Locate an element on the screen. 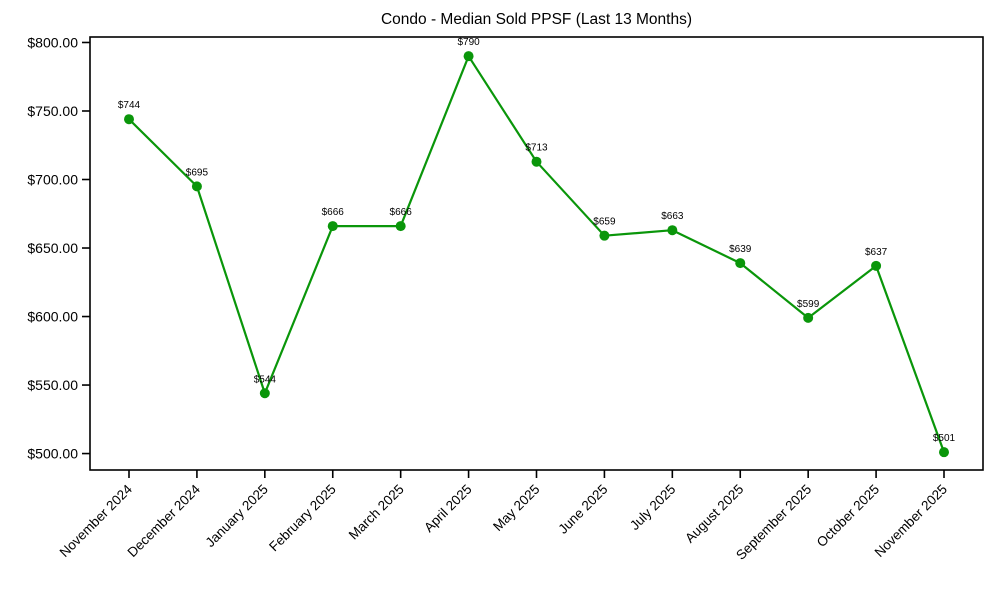 Image resolution: width=1000 pixels, height=600 pixels. x-tick-label: July 2025 is located at coordinates (652, 507).